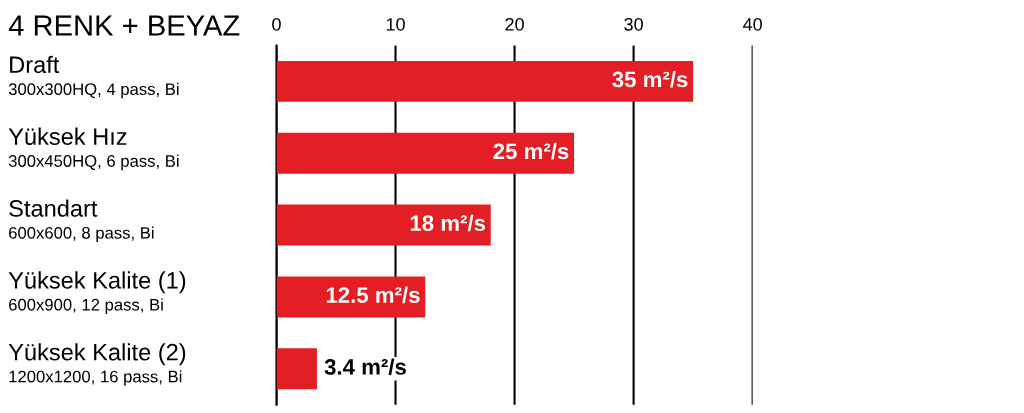 The image size is (1024, 413). I want to click on x-tick-label: 40, so click(752, 24).